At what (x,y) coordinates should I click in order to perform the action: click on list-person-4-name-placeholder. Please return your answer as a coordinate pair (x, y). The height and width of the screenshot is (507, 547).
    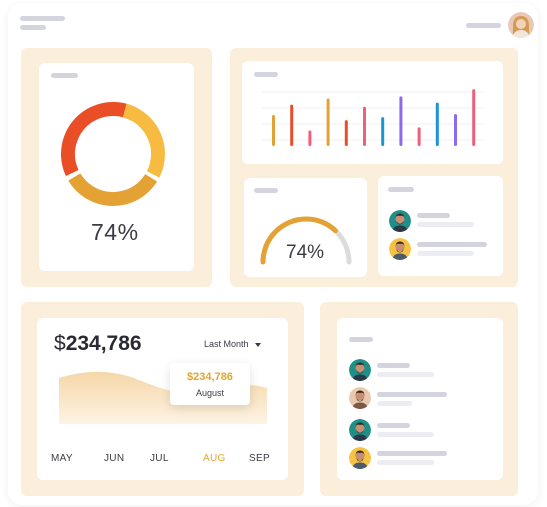
    Looking at the image, I should click on (412, 453).